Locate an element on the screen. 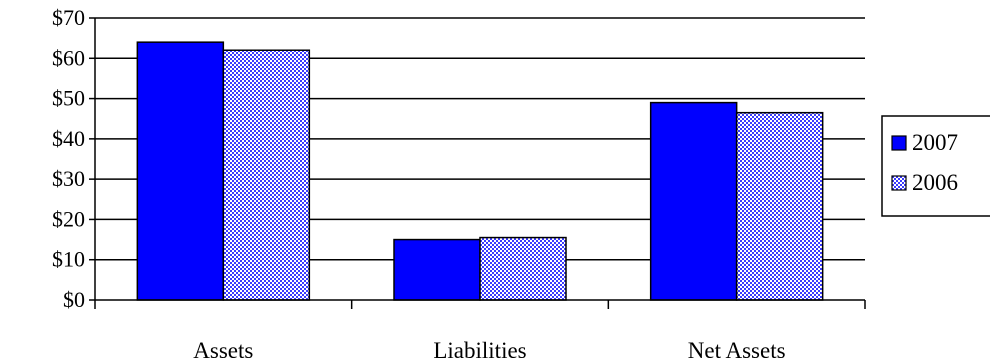 Image resolution: width=990 pixels, height=362 pixels. legend: 2007 2006 is located at coordinates (935, 166).